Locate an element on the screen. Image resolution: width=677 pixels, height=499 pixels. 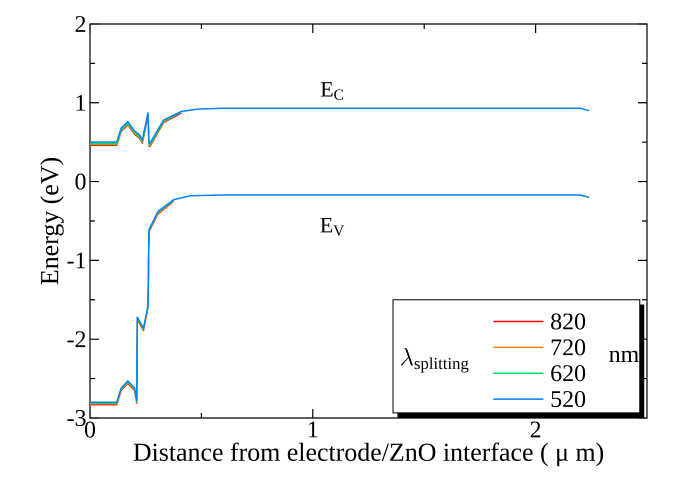
legend-label: 620 is located at coordinates (568, 373).